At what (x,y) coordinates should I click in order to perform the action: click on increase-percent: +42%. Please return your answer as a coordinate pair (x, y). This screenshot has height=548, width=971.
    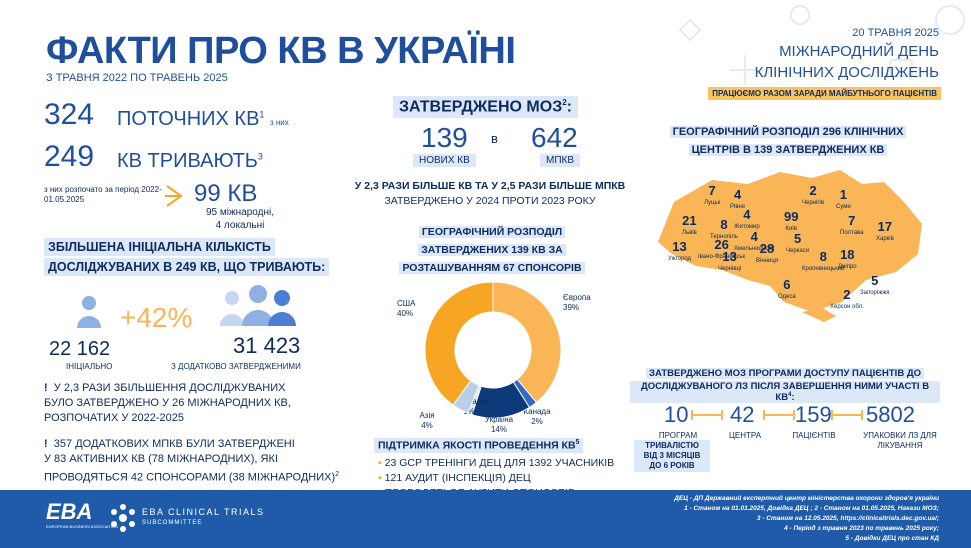
    Looking at the image, I should click on (156, 317).